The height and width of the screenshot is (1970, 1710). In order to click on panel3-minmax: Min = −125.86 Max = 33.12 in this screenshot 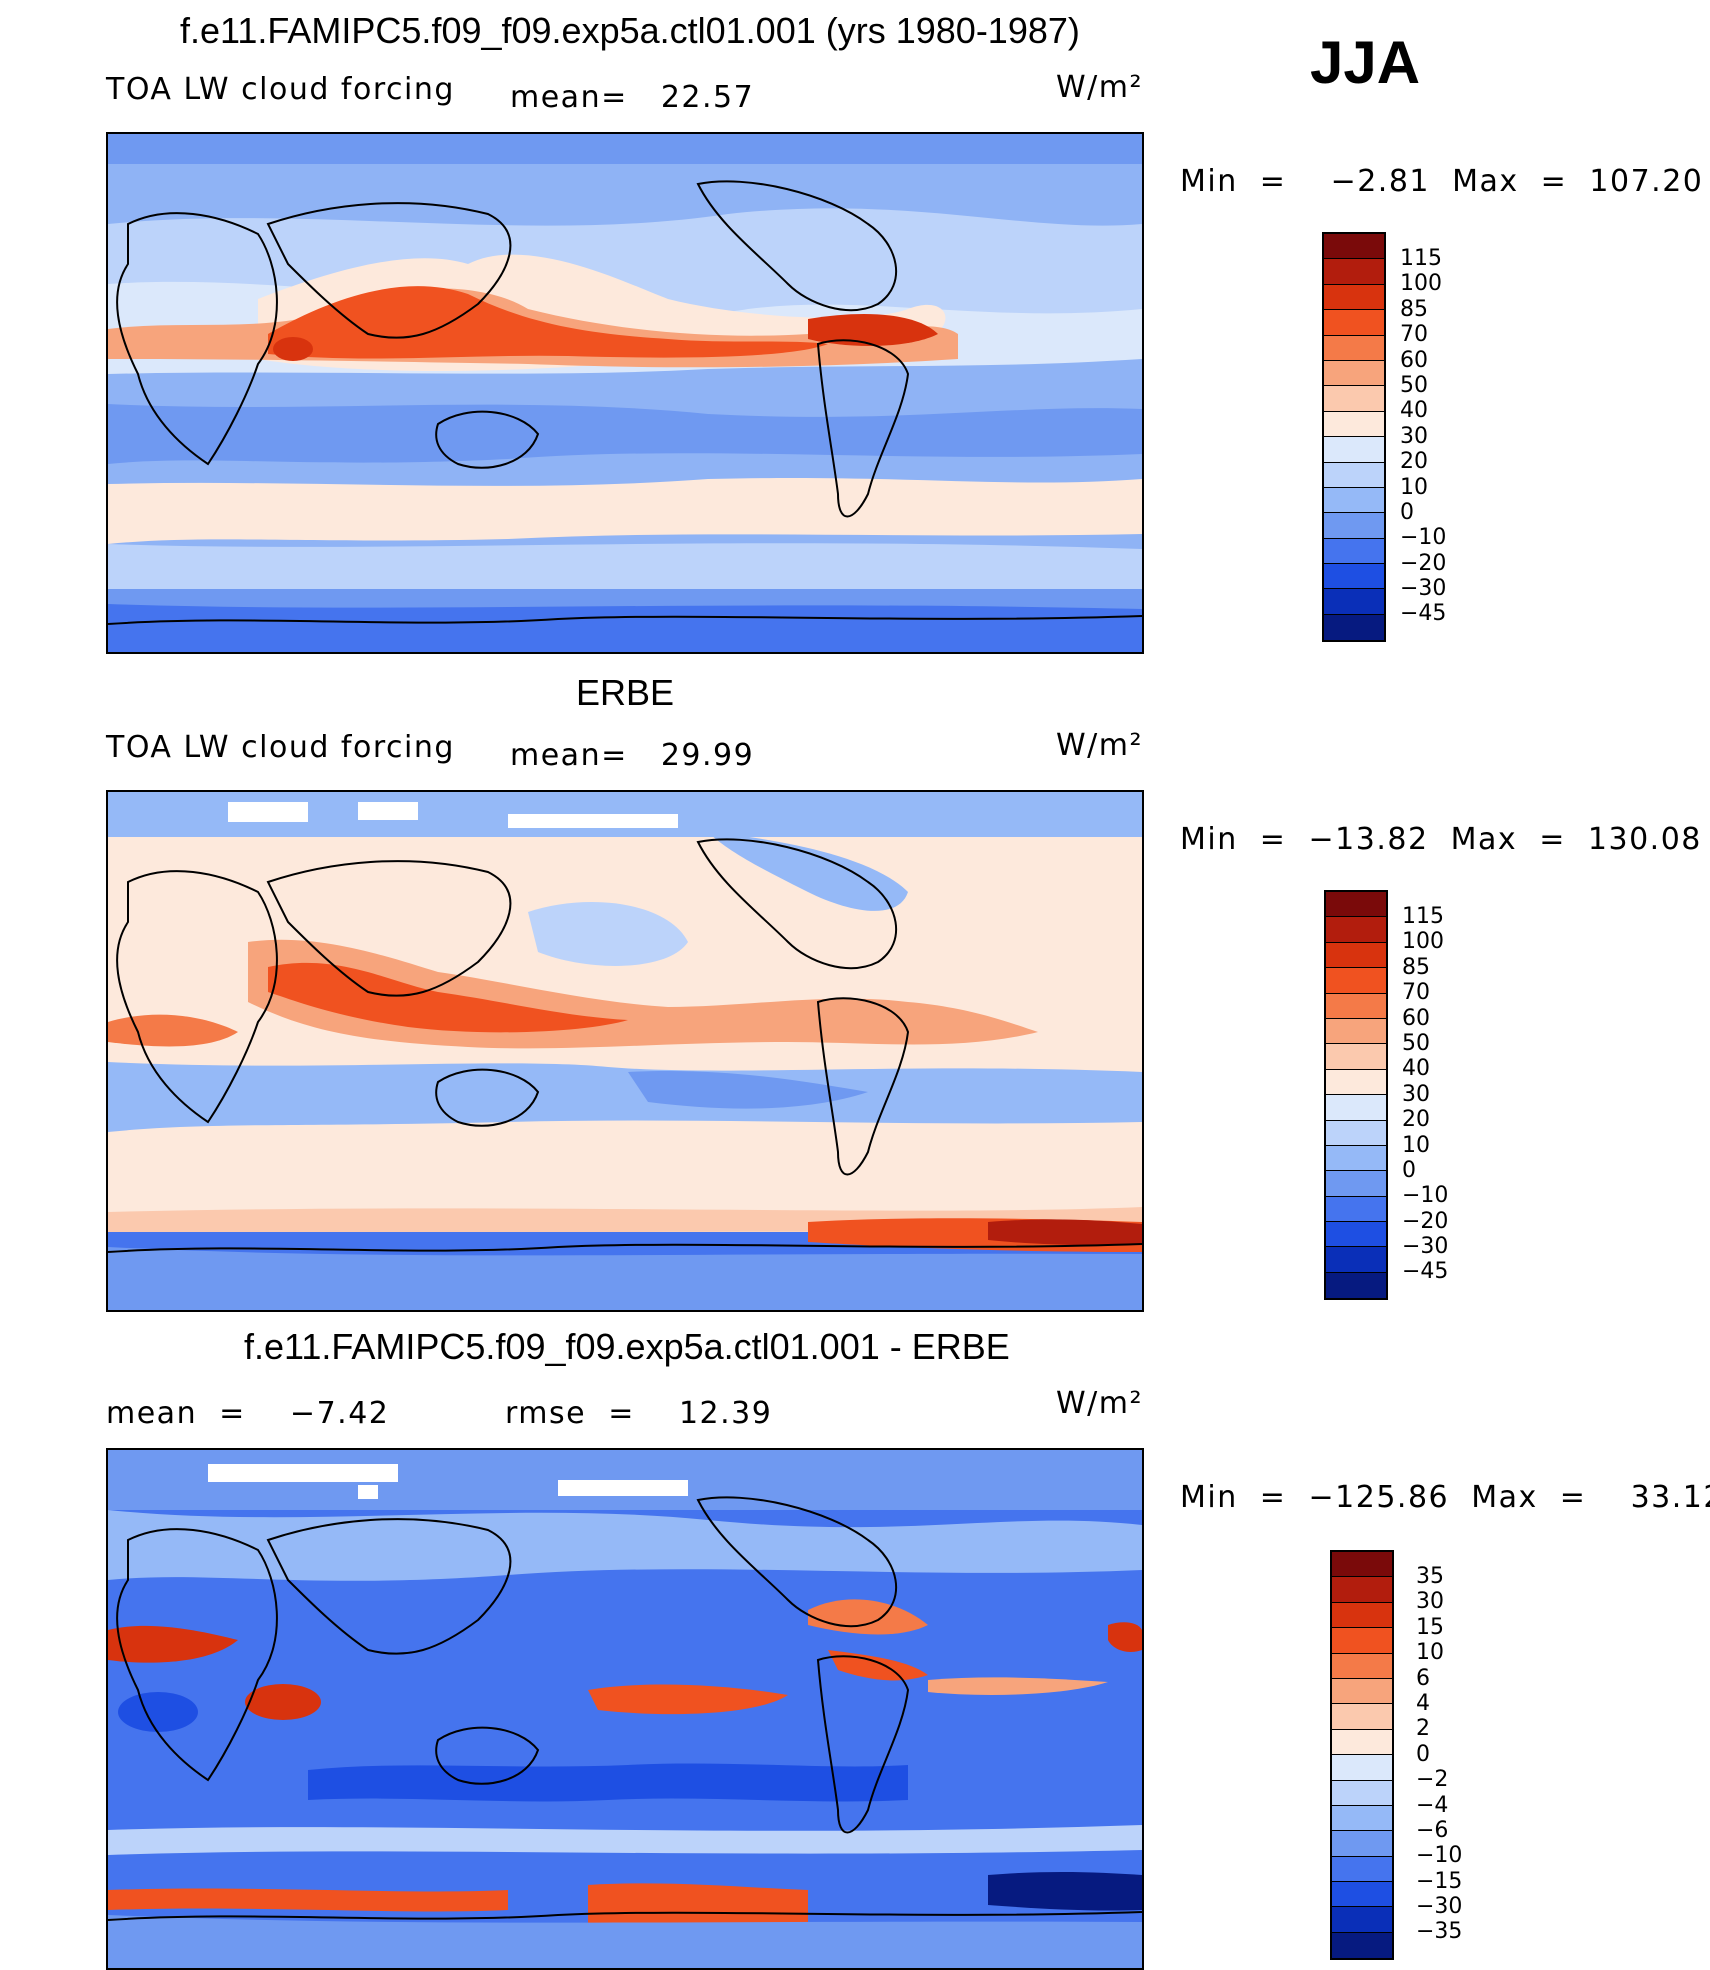, I will do `click(1445, 1497)`.